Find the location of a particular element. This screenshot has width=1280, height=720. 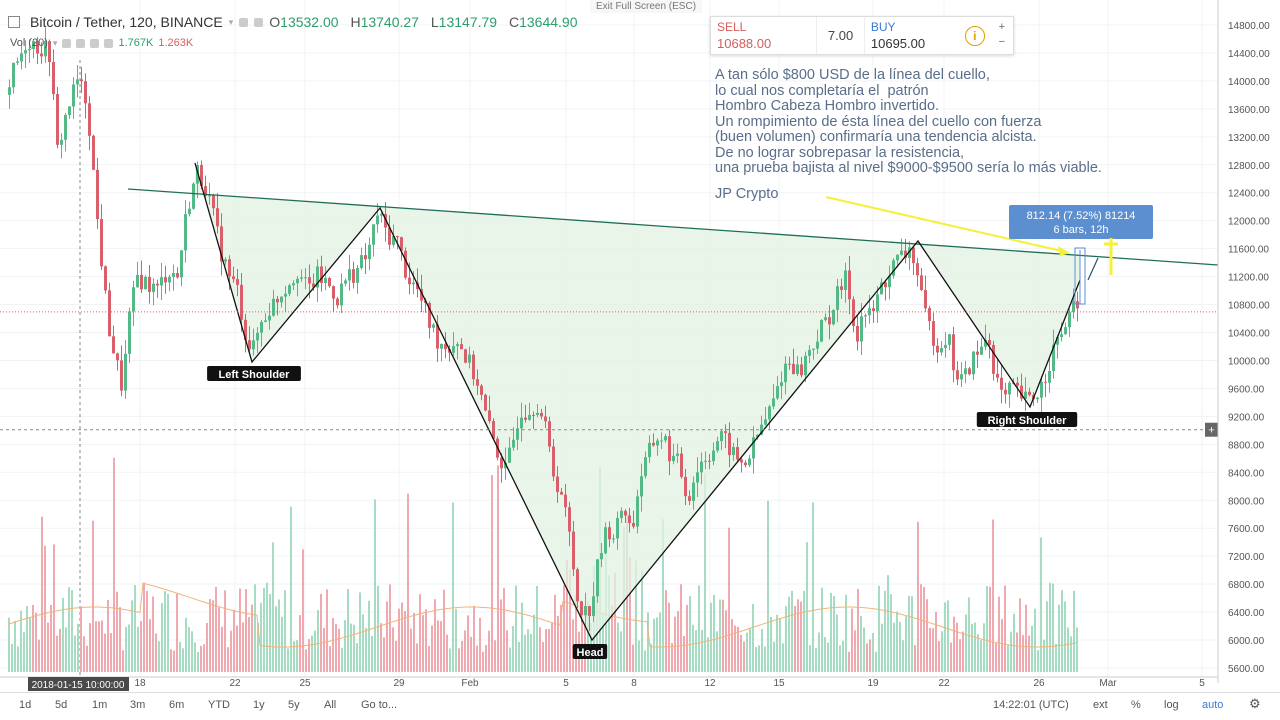

price-axis is located at coordinates (1249, 346).